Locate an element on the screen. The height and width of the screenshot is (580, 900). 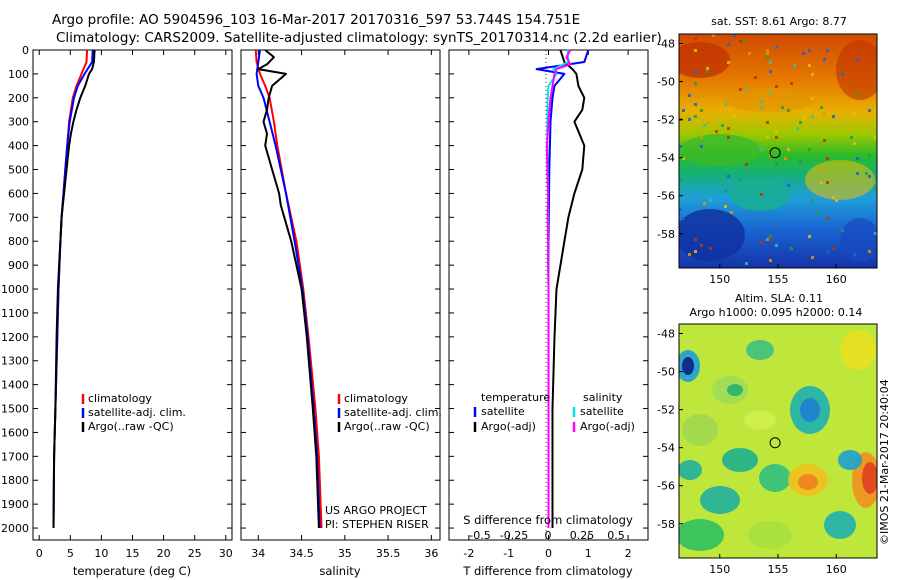
x-tick-label: 34.5 is located at coordinates (301, 553).